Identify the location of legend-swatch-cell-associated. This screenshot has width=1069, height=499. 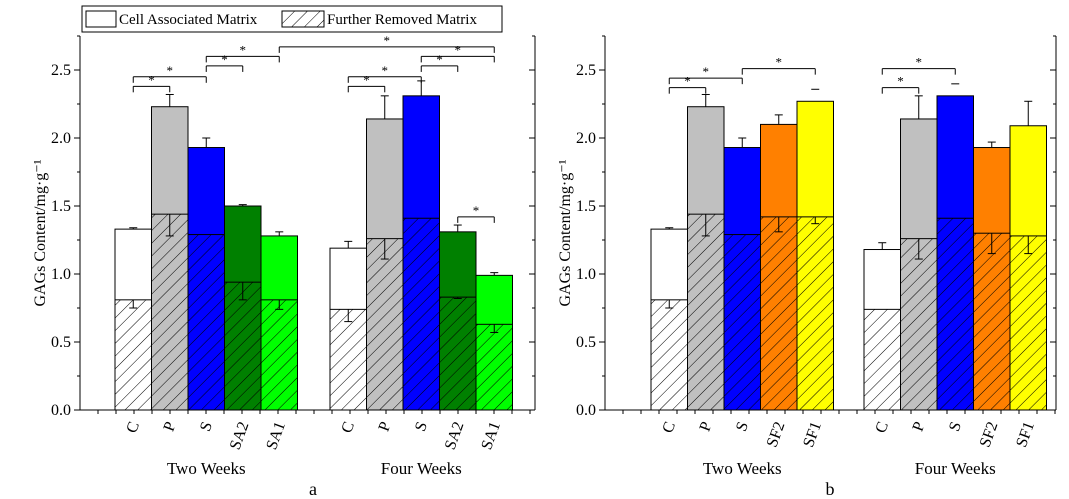
(101, 19).